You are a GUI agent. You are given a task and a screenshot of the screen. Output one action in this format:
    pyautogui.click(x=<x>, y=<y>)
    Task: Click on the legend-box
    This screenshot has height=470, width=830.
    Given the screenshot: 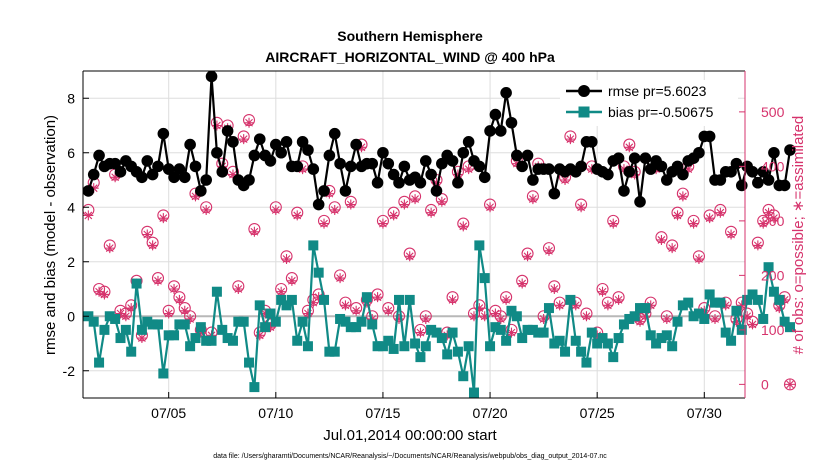 What is the action you would take?
    pyautogui.click(x=649, y=103)
    